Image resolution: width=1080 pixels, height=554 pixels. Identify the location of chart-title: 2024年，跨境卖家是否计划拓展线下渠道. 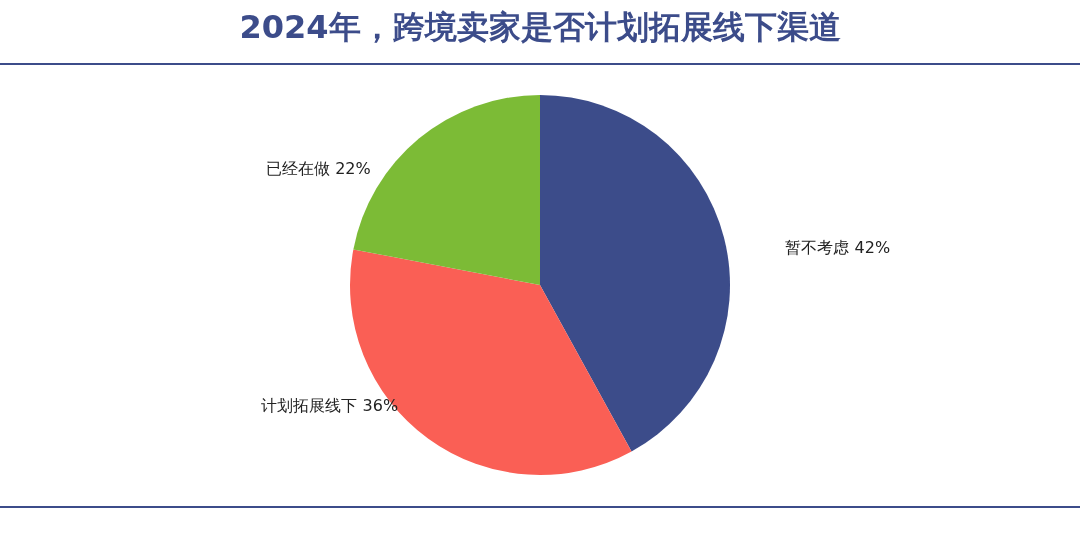
(540, 27).